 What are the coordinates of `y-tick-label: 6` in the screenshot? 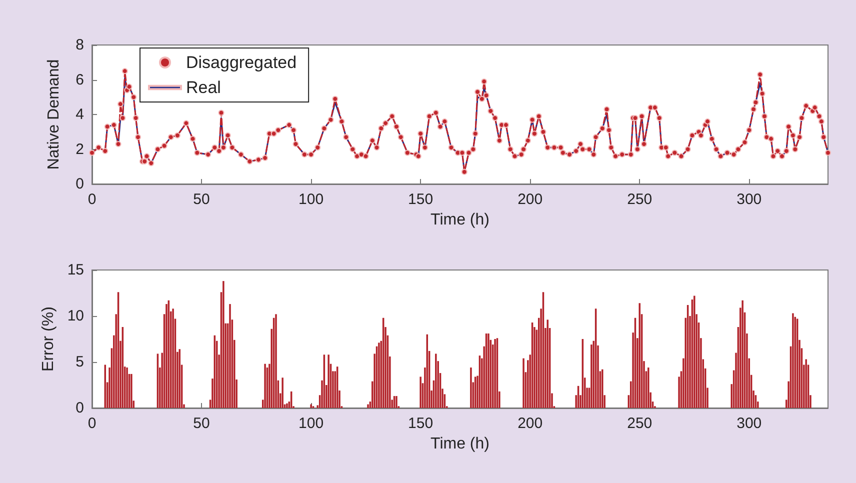 It's located at (80, 79).